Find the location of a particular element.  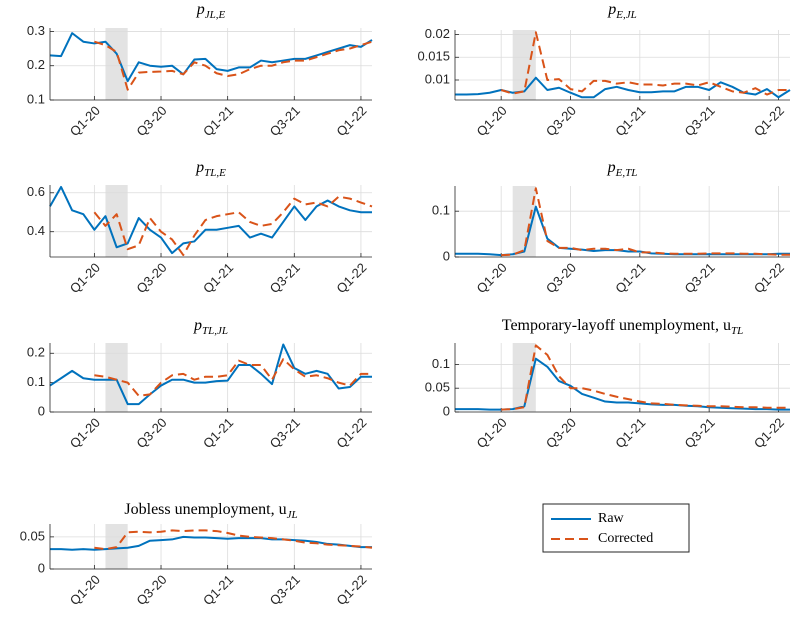

title-main: Temporary-layoff unemployment, u is located at coordinates (616, 325).